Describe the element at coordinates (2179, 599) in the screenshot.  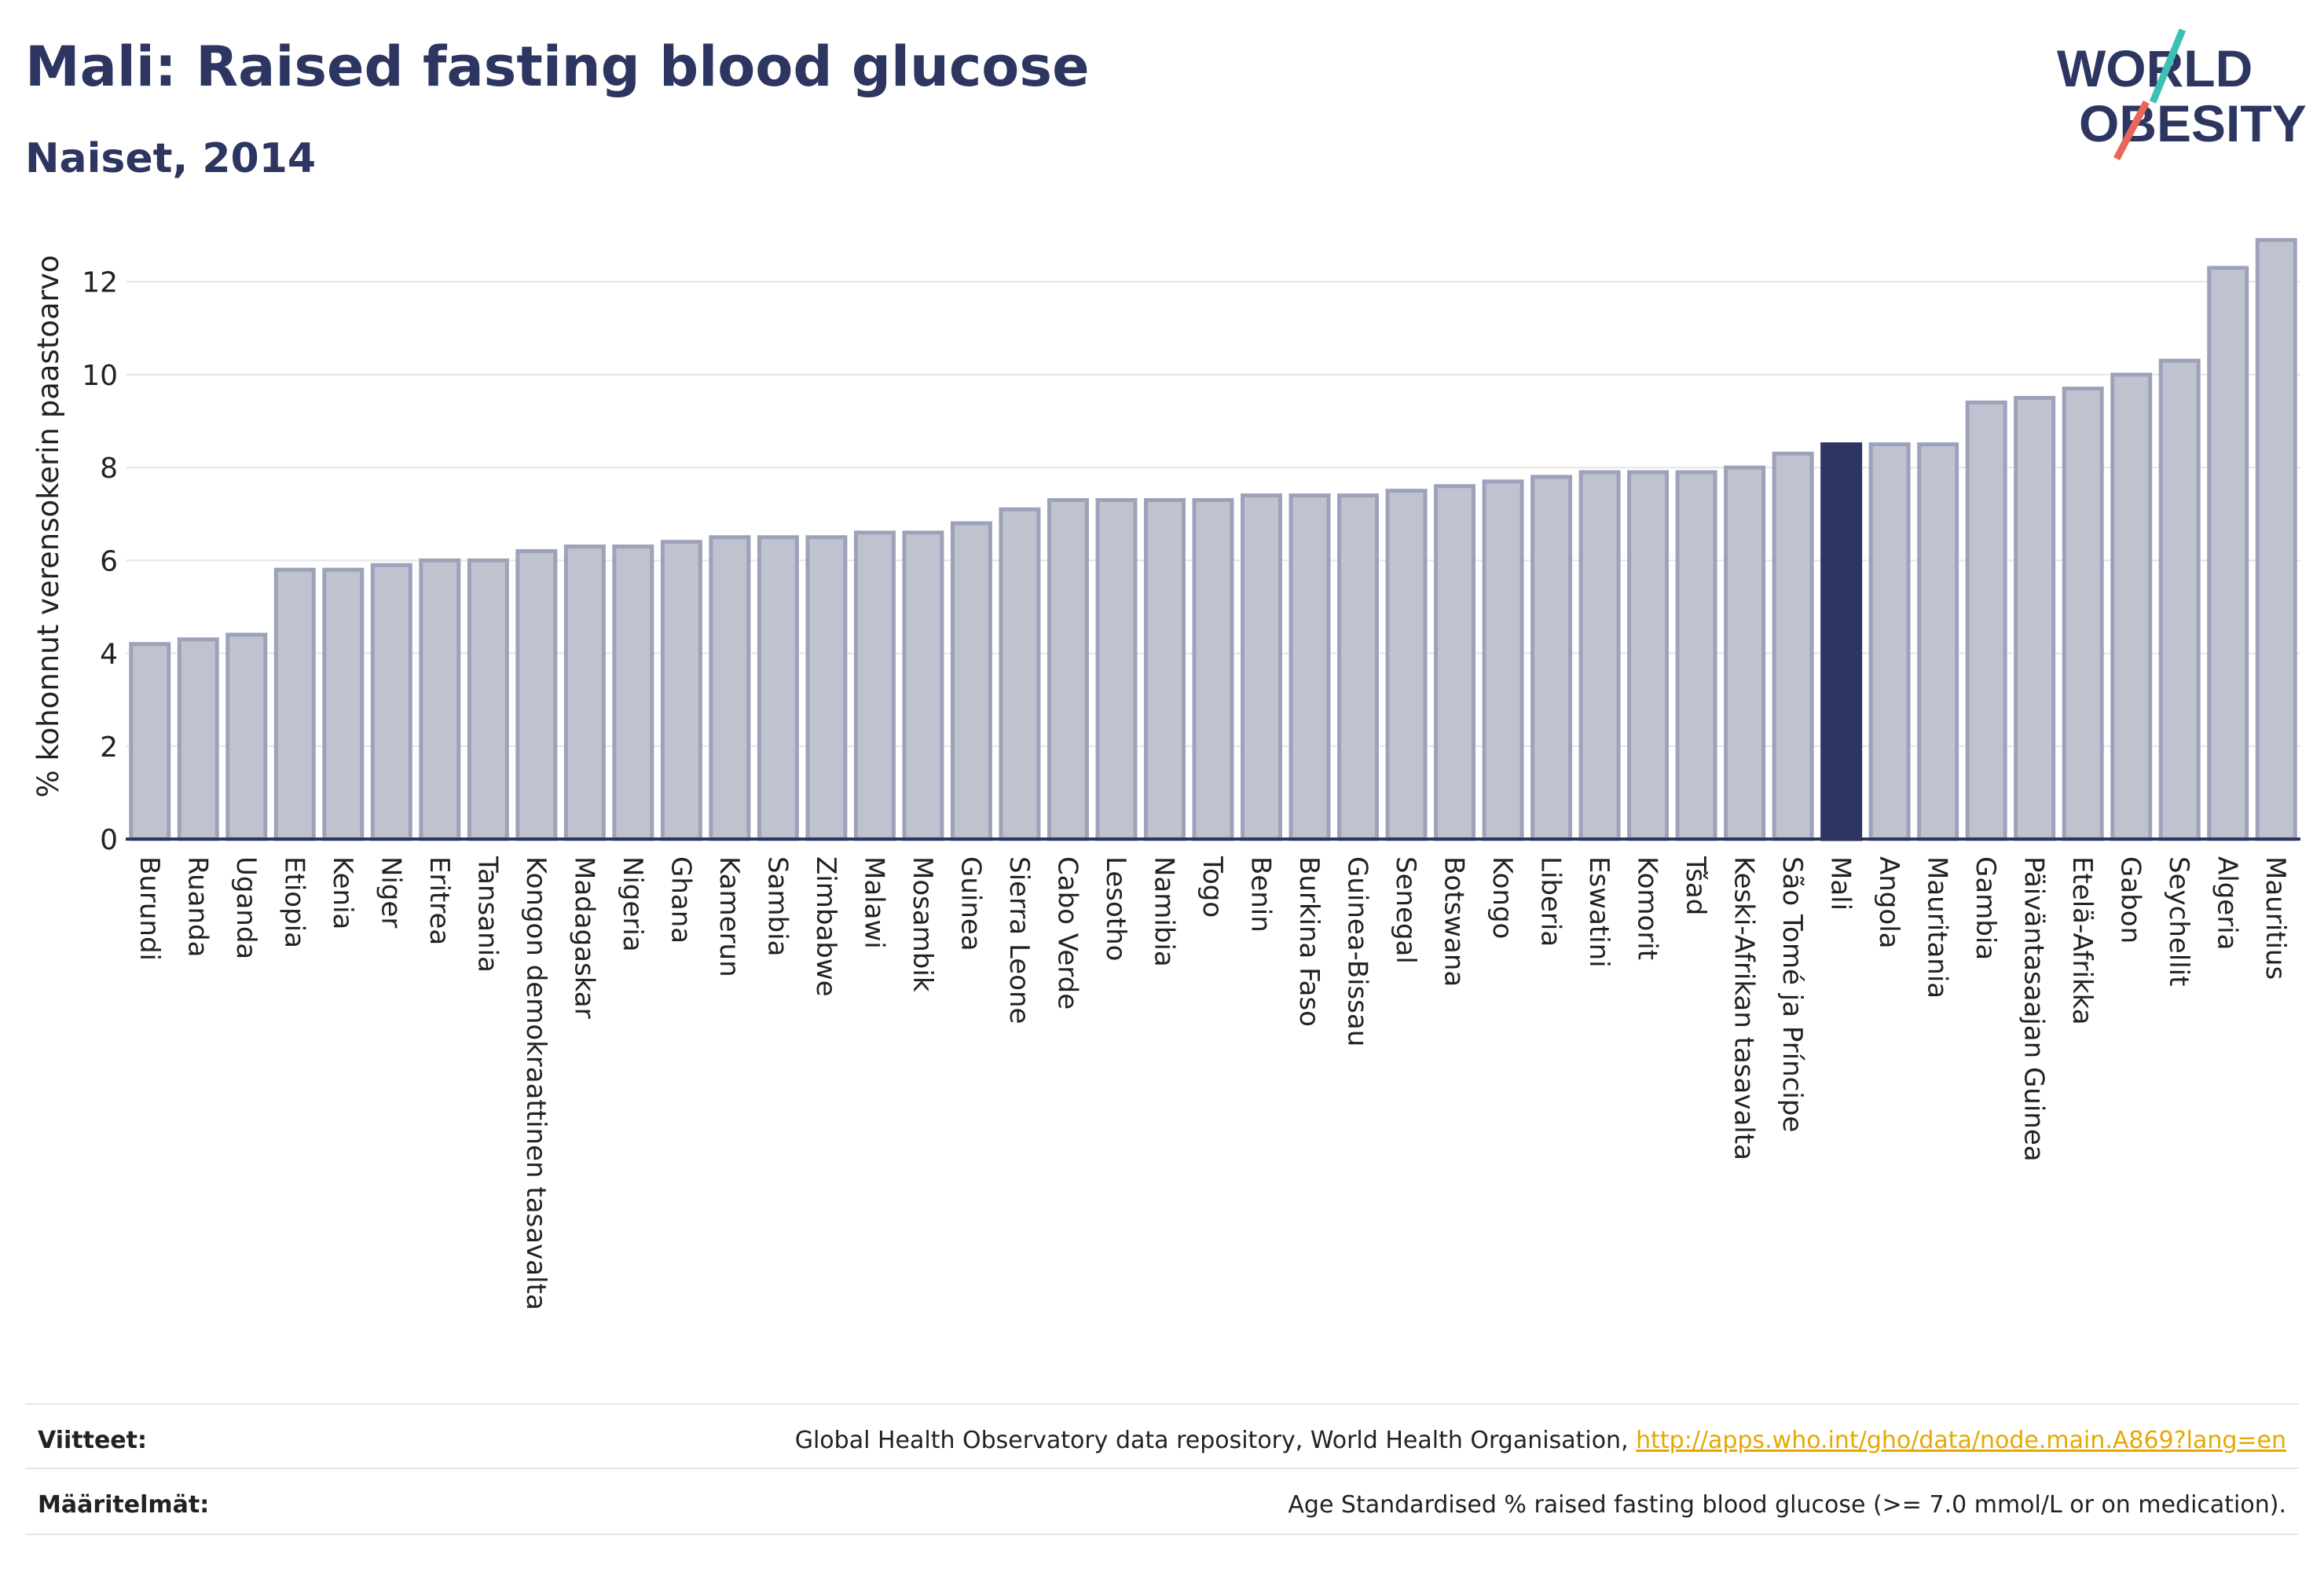
I see `bar-seychellit` at that location.